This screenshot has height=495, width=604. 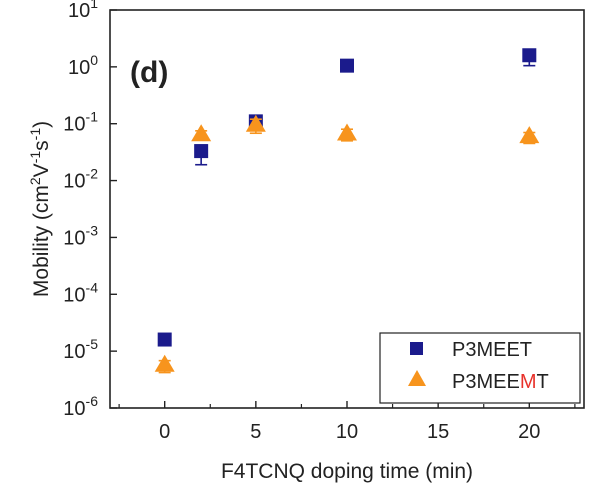 What do you see at coordinates (542, 382) in the screenshot?
I see `legend-label-p3meemt-part3: T` at bounding box center [542, 382].